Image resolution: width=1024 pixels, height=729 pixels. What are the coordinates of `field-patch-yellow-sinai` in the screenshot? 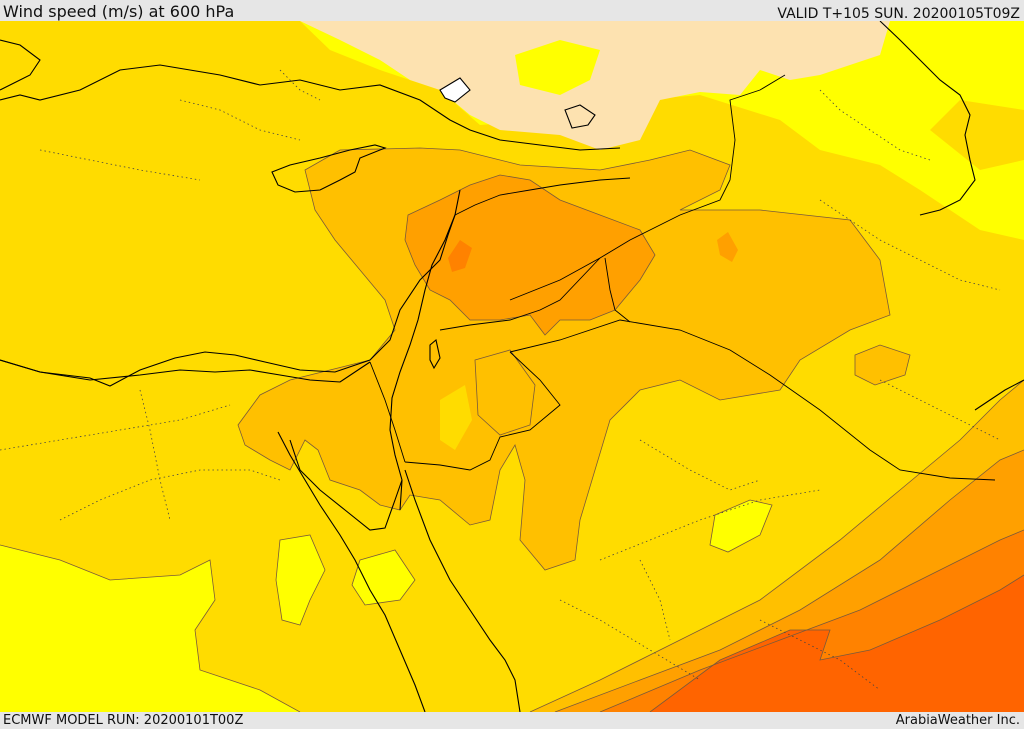 It's located at (300, 580).